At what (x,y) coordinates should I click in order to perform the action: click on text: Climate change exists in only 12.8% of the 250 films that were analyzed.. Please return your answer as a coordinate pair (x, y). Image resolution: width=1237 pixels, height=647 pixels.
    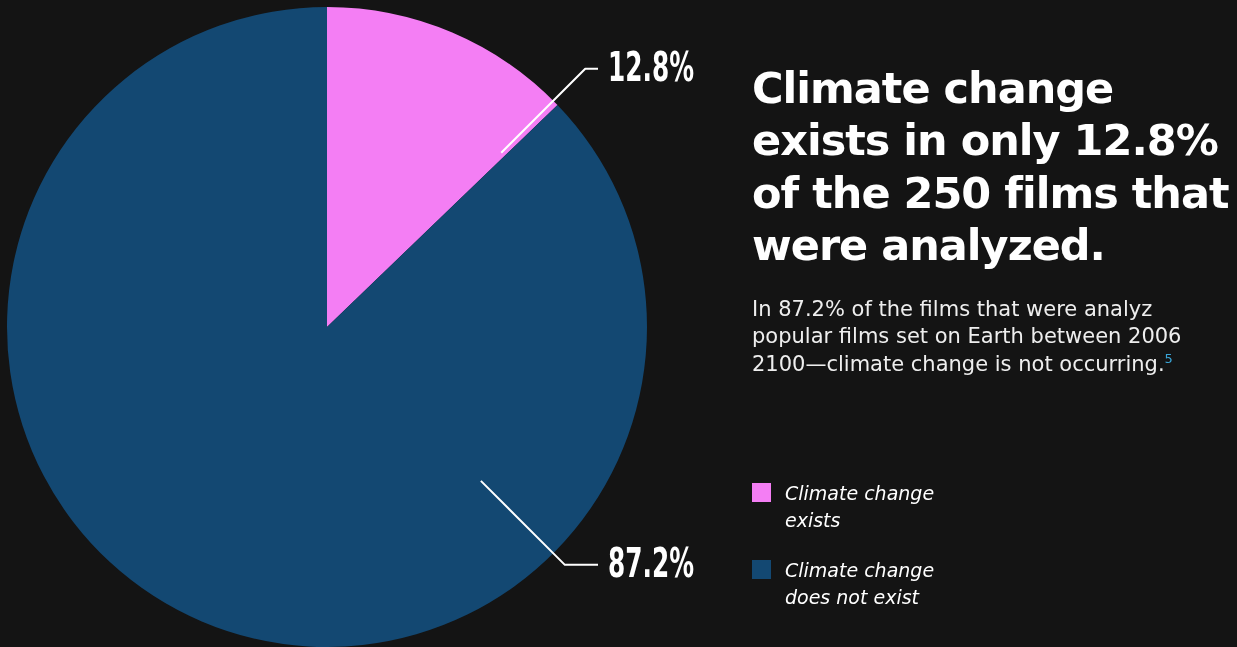
    Looking at the image, I should click on (991, 167).